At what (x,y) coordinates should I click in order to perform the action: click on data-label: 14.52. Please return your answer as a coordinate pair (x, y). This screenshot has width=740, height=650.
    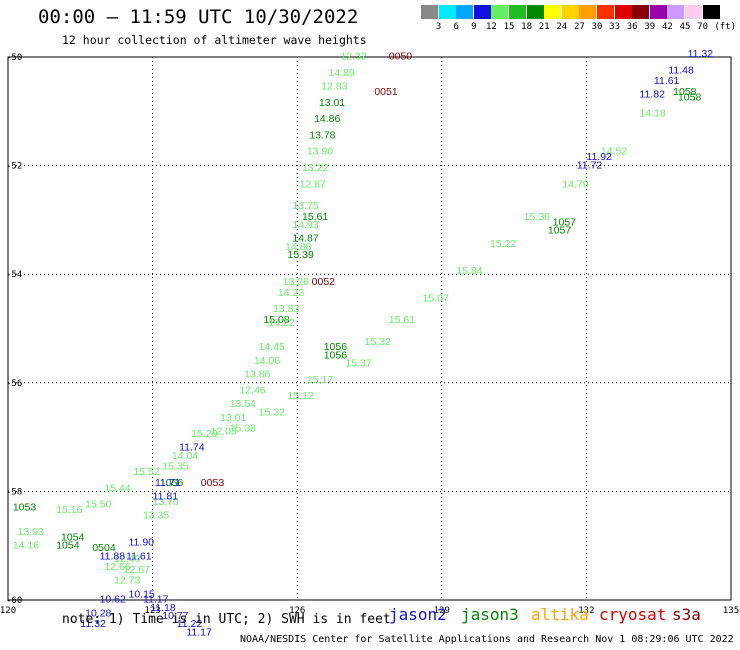
    Looking at the image, I should click on (614, 152).